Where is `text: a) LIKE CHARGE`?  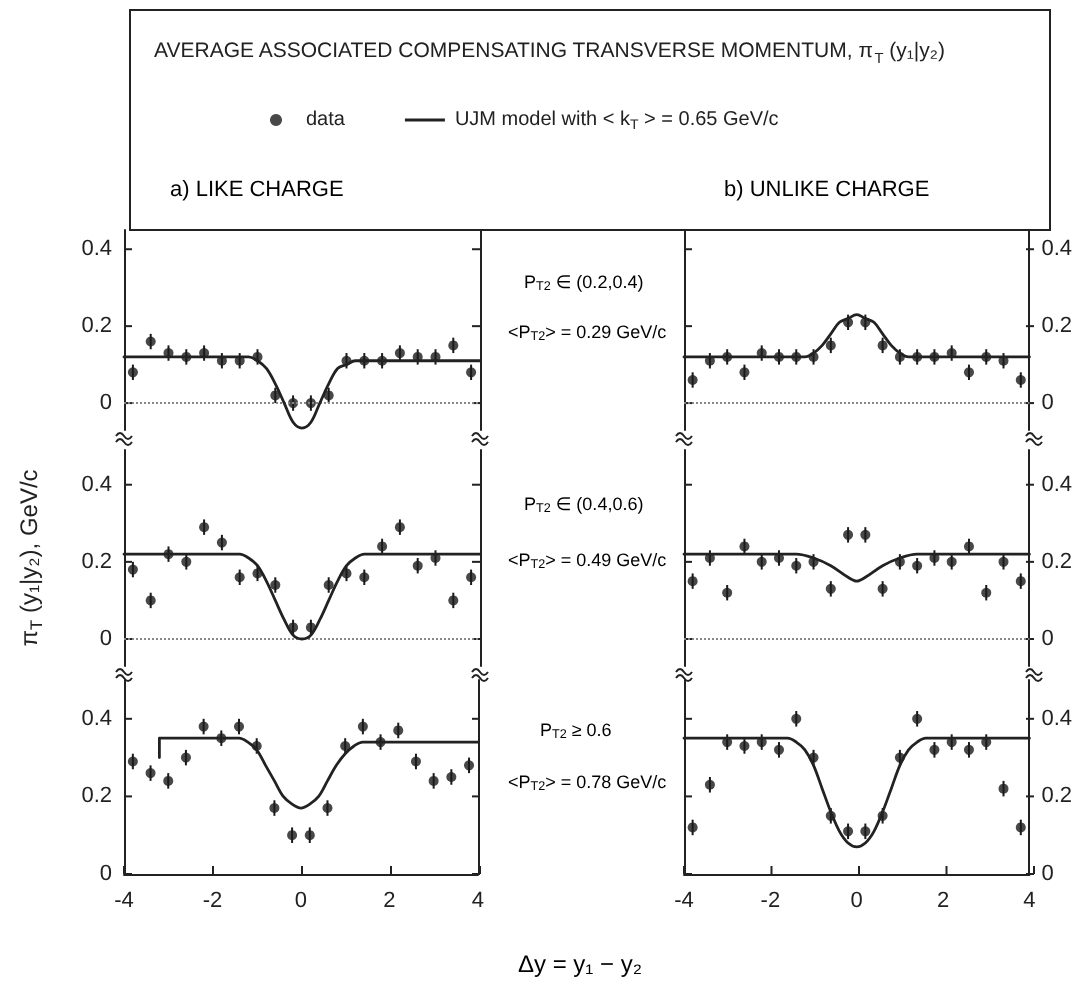
text: a) LIKE CHARGE is located at coordinates (257, 190).